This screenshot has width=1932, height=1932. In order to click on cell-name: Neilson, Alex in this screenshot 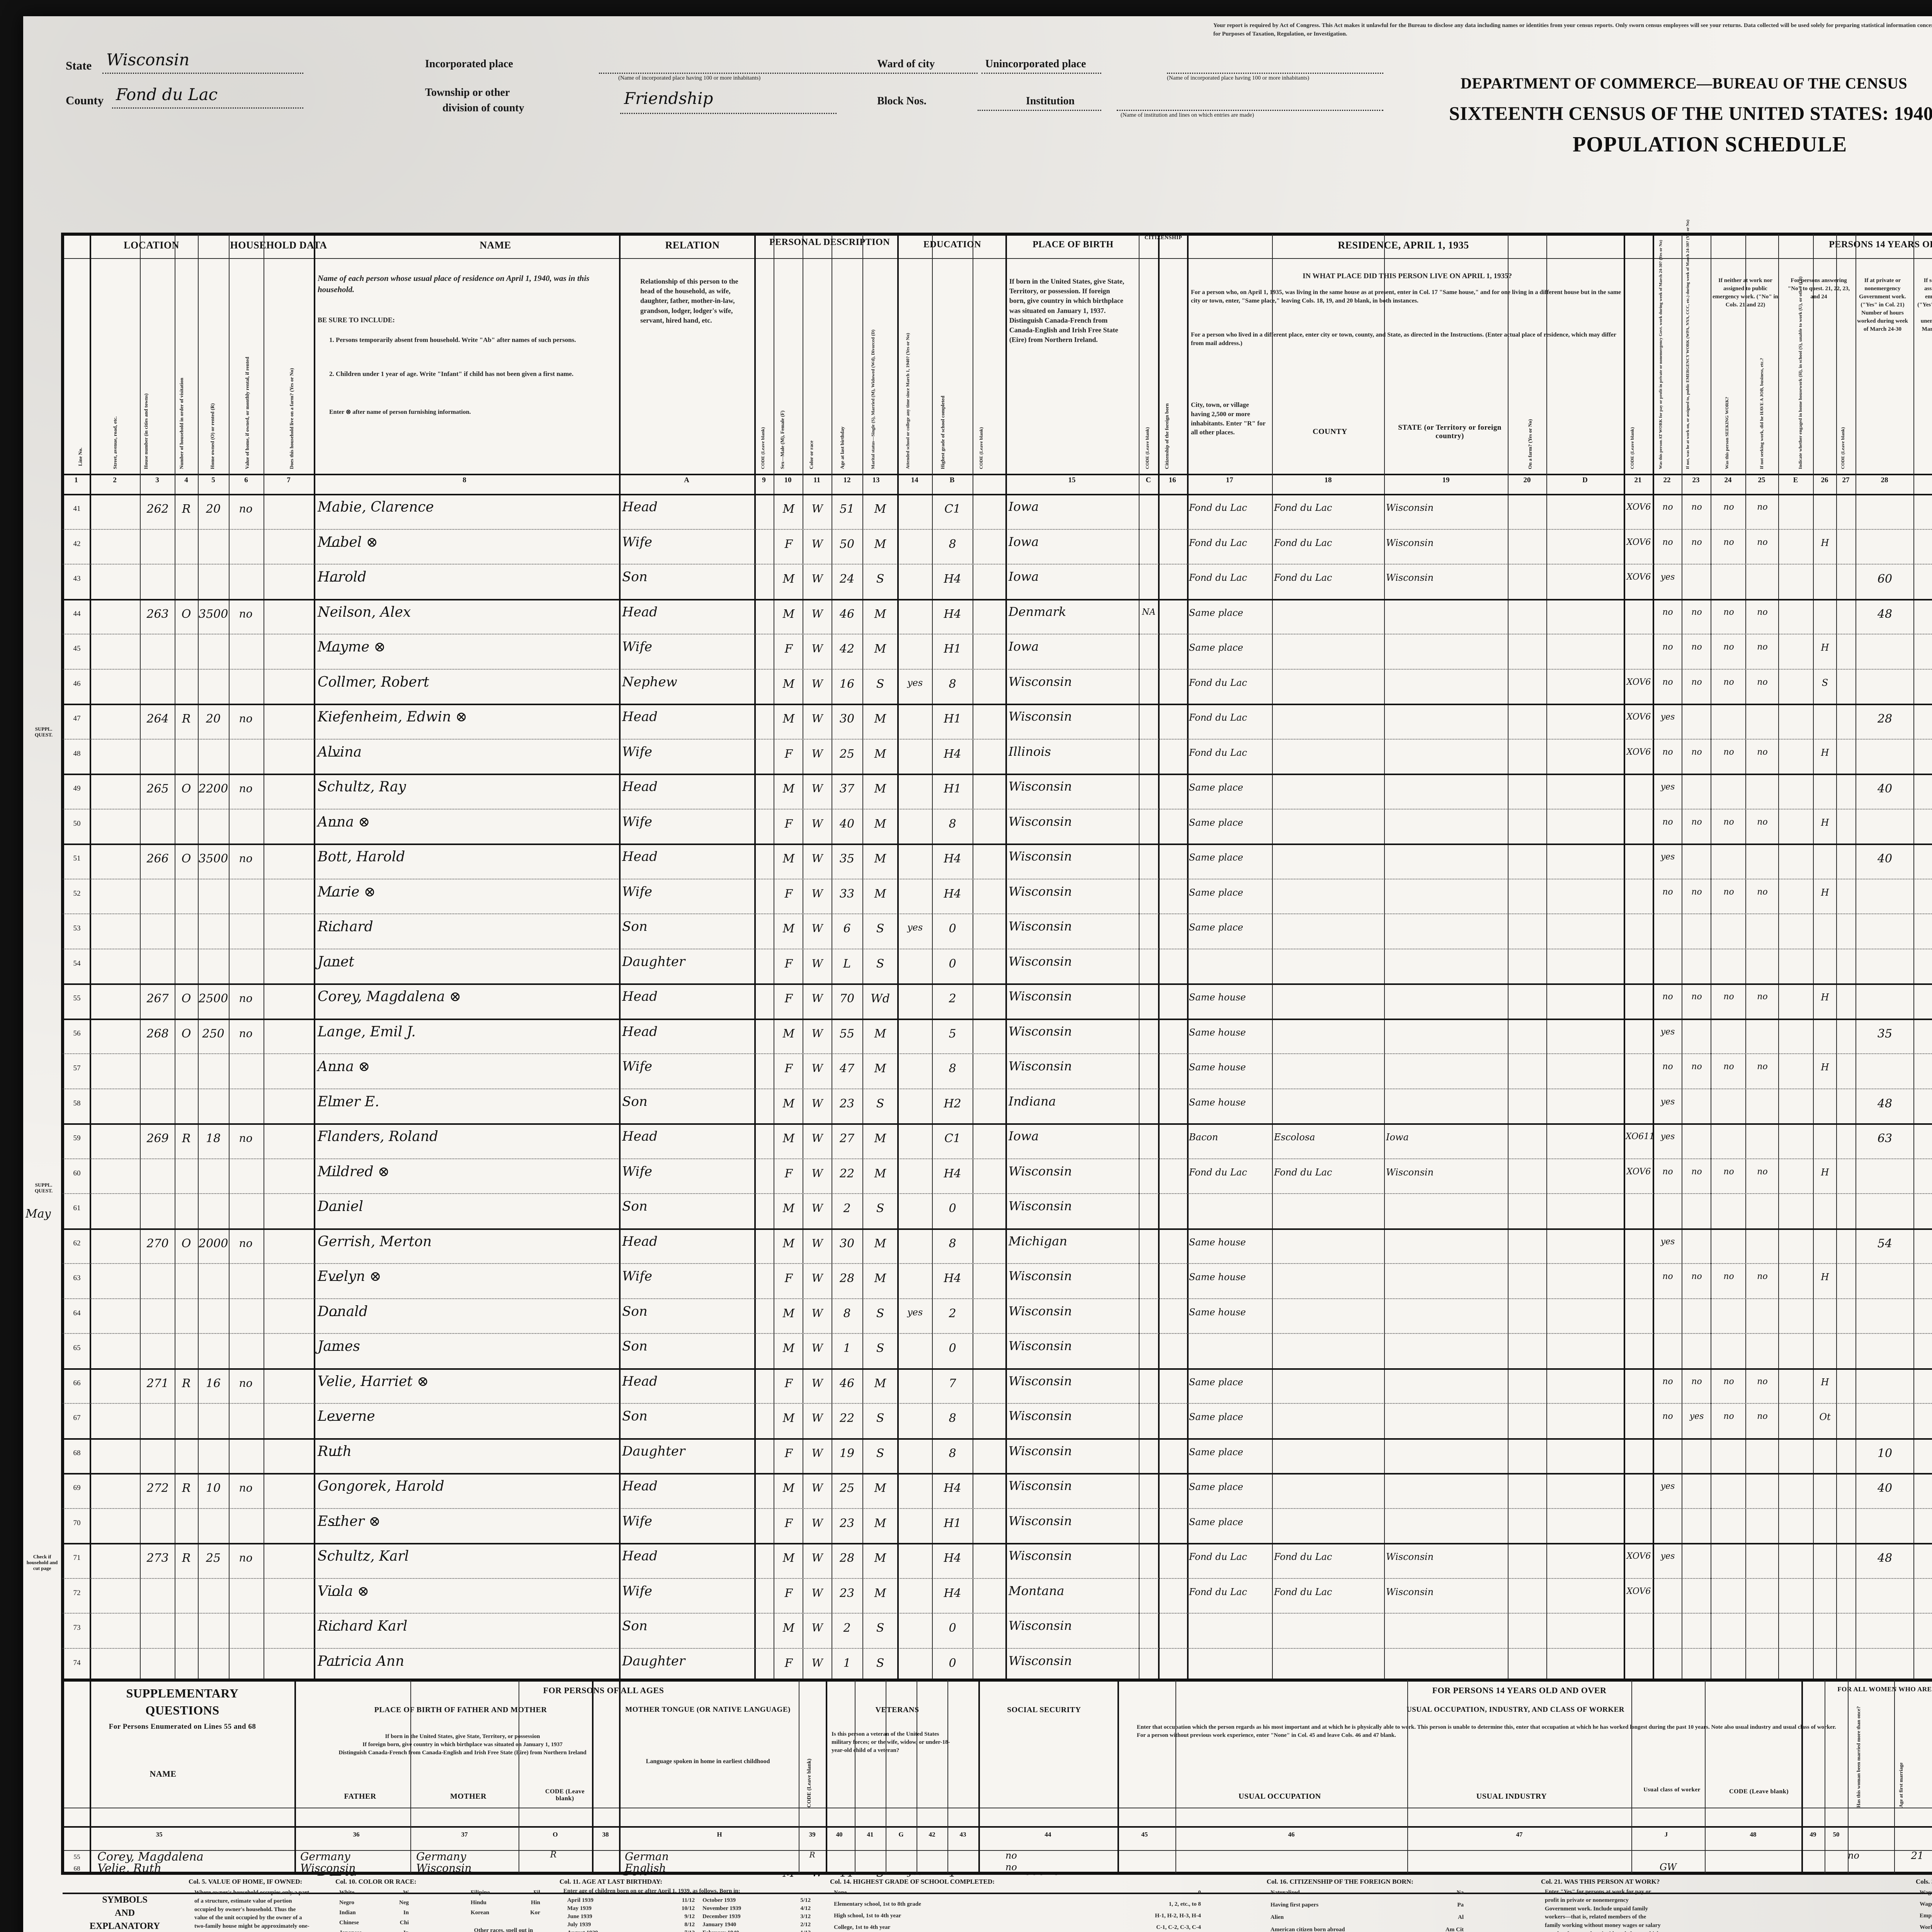, I will do `click(365, 612)`.